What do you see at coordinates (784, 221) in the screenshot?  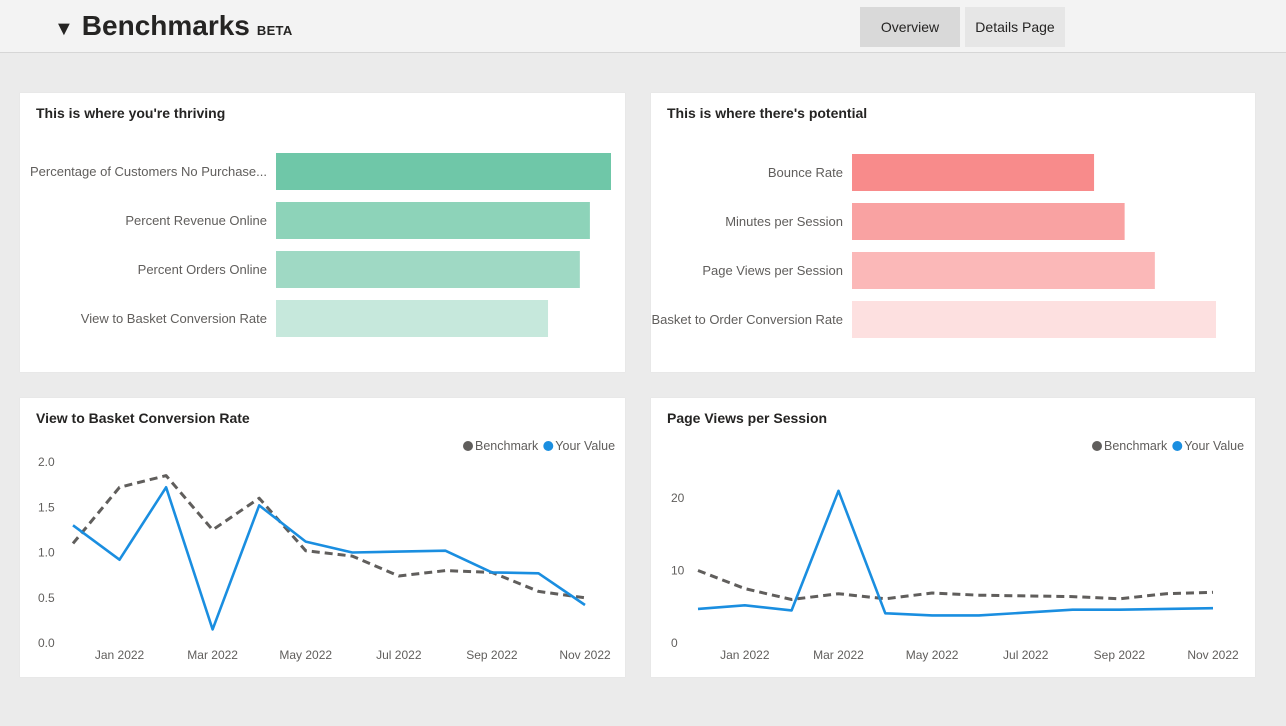 I see `potential-bar-label-1: Minutes per Session` at bounding box center [784, 221].